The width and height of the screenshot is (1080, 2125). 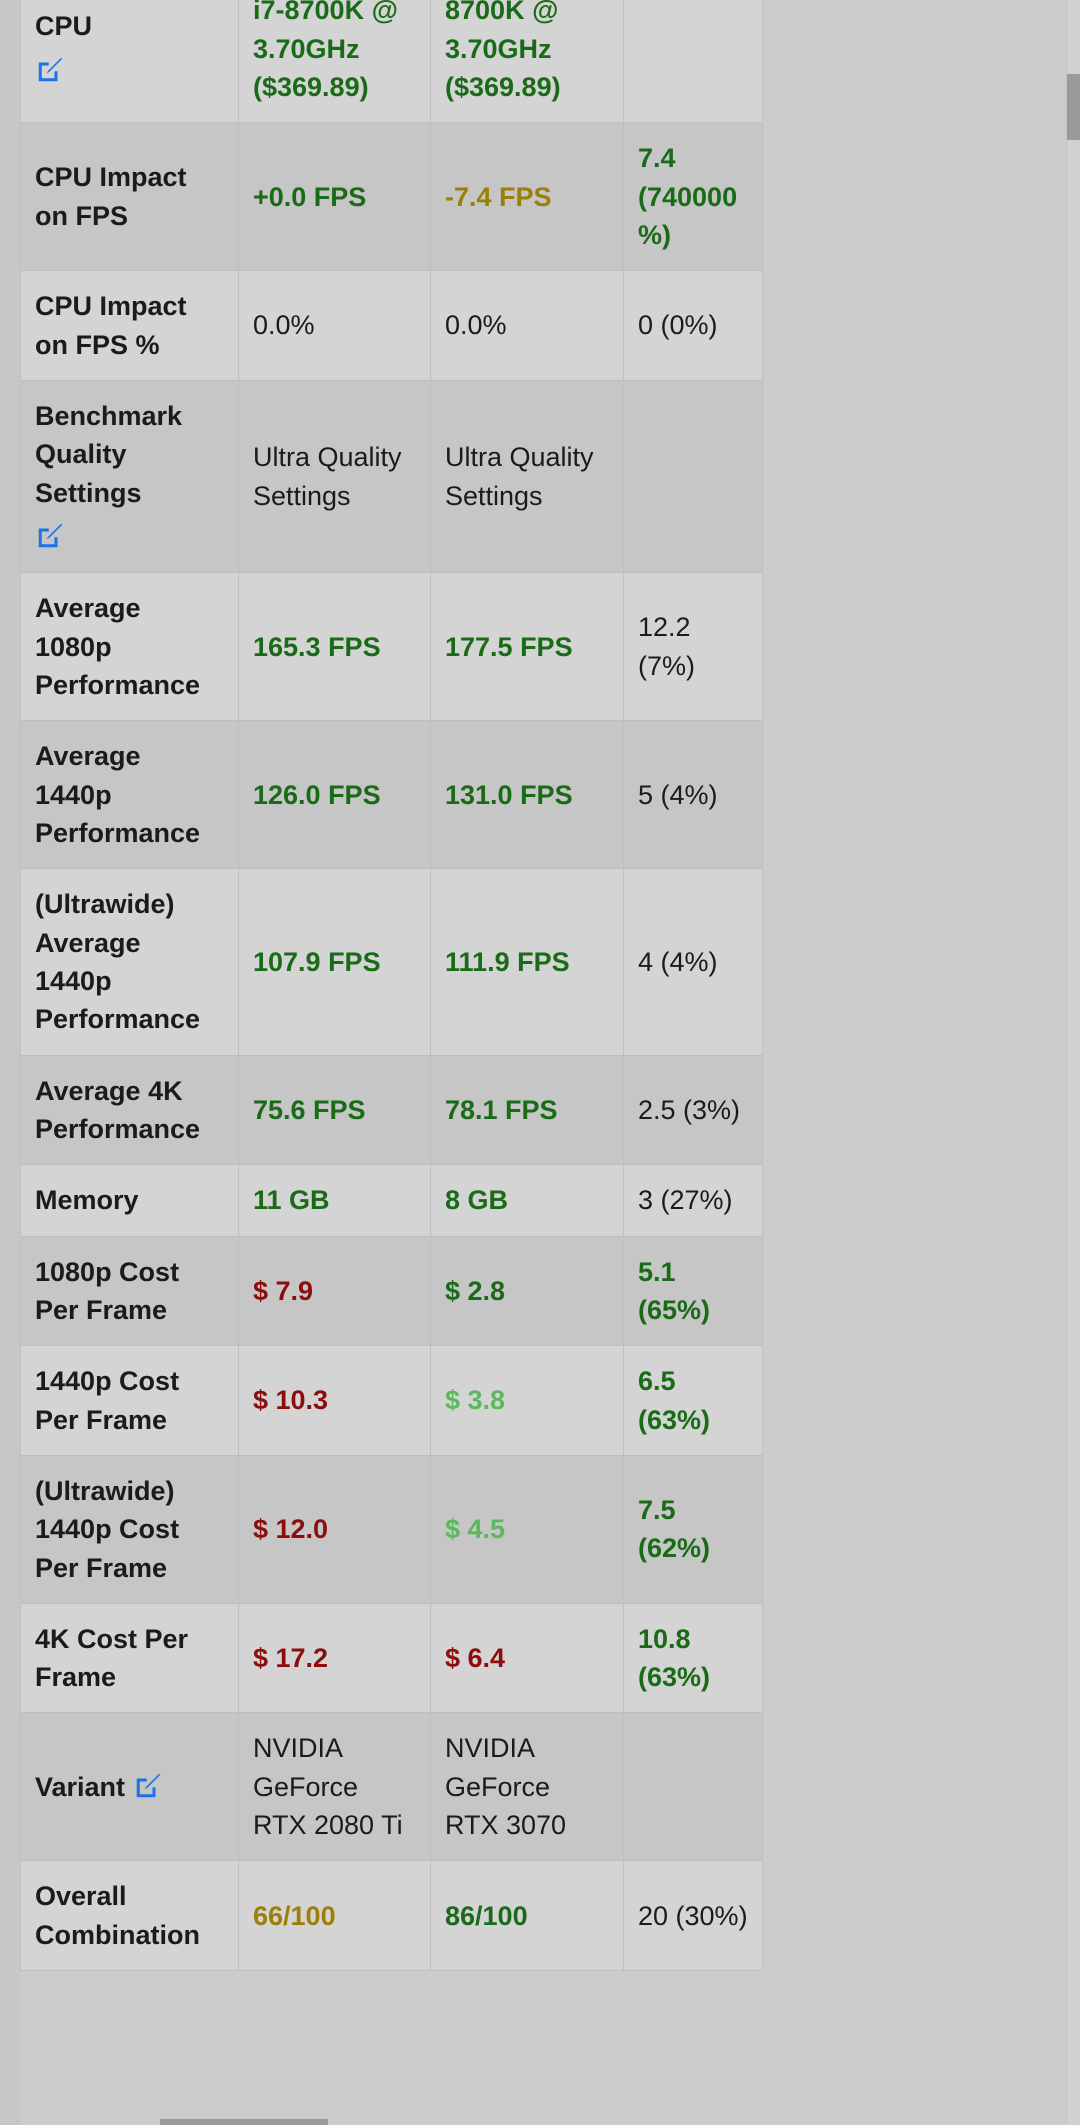 I want to click on delta-text: 7.4 (740000%), so click(x=688, y=196).